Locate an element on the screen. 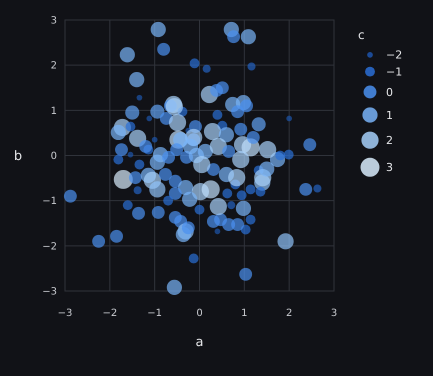  x-tick-label: −3 is located at coordinates (65, 313).